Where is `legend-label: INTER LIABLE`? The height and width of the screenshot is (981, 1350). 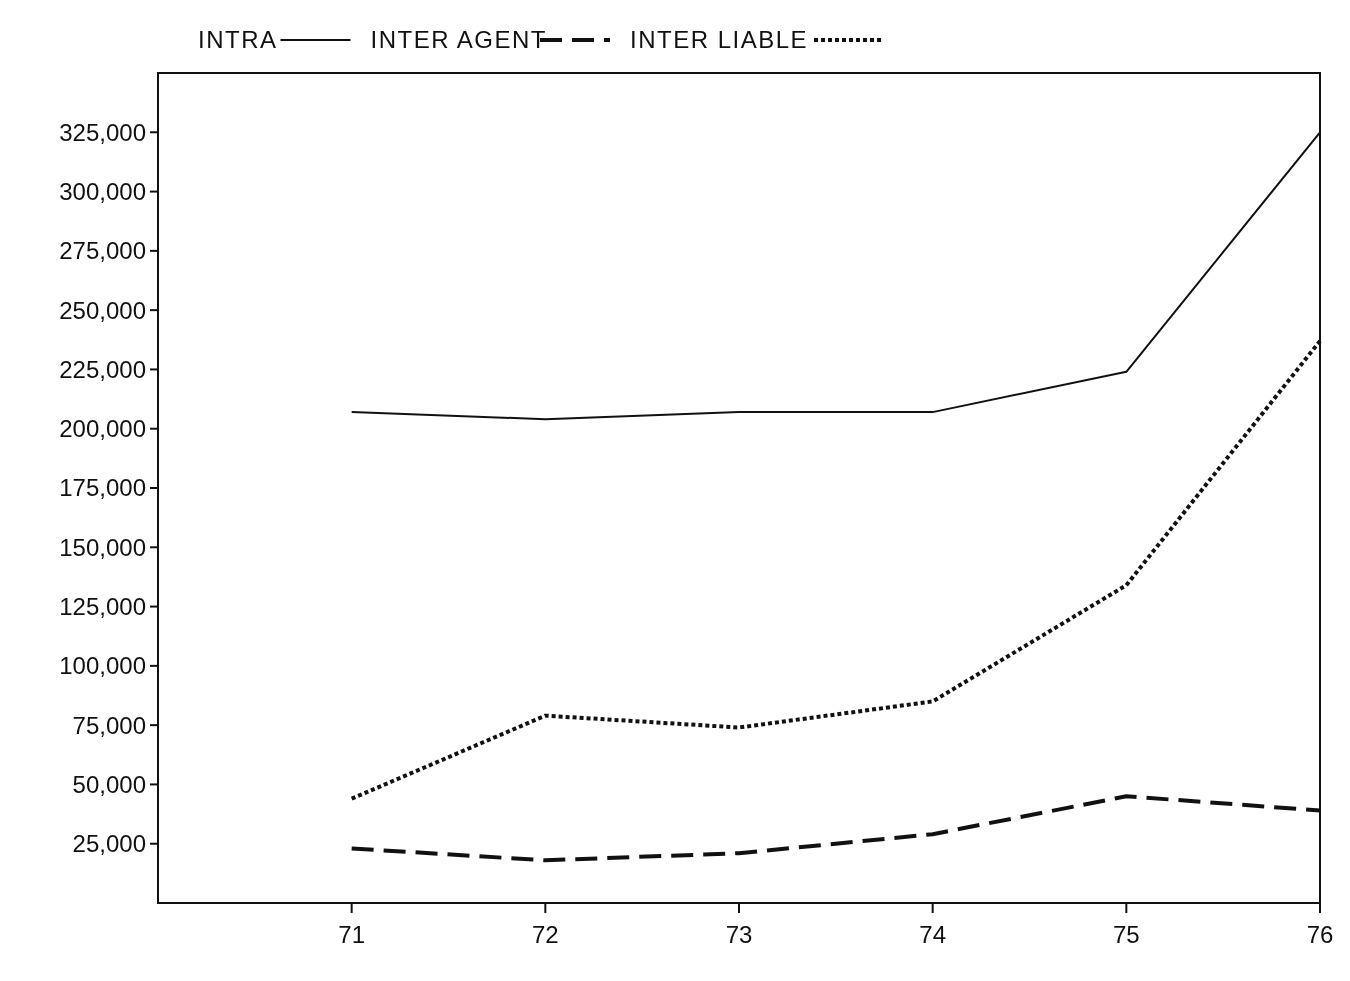
legend-label: INTER LIABLE is located at coordinates (719, 39).